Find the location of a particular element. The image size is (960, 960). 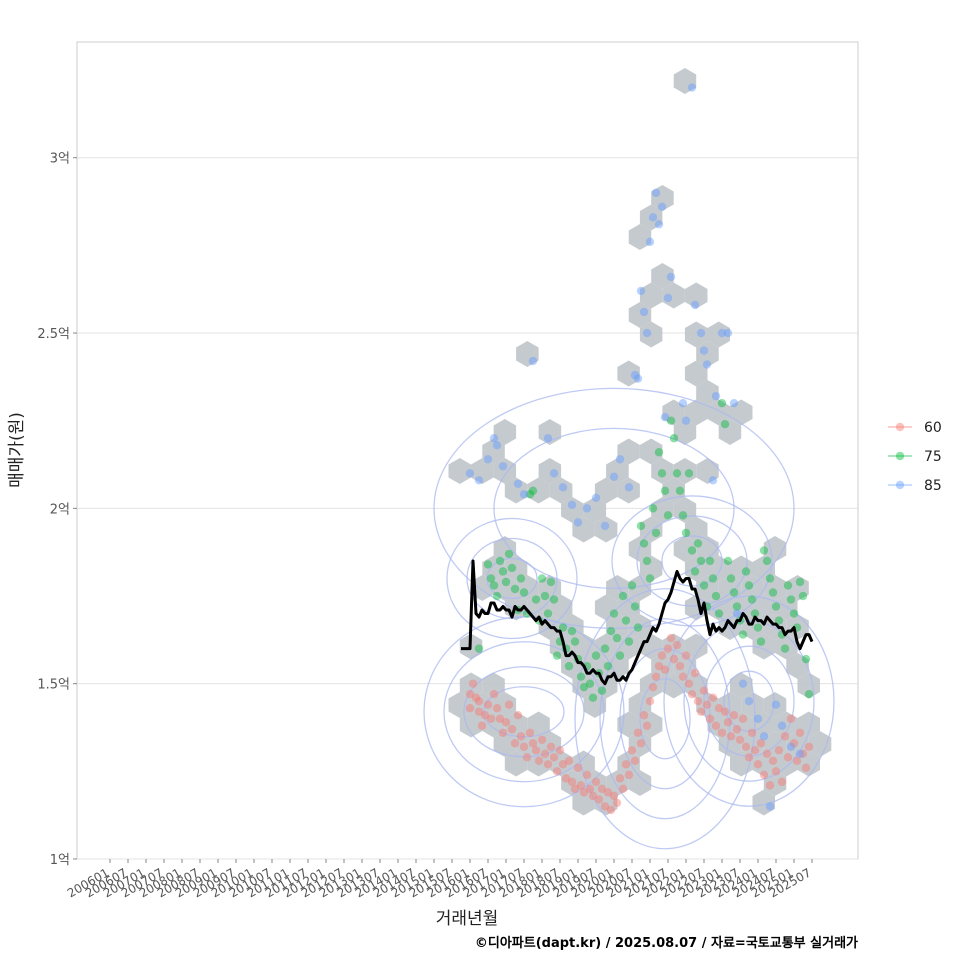

legend-key-dot is located at coordinates (900, 427).